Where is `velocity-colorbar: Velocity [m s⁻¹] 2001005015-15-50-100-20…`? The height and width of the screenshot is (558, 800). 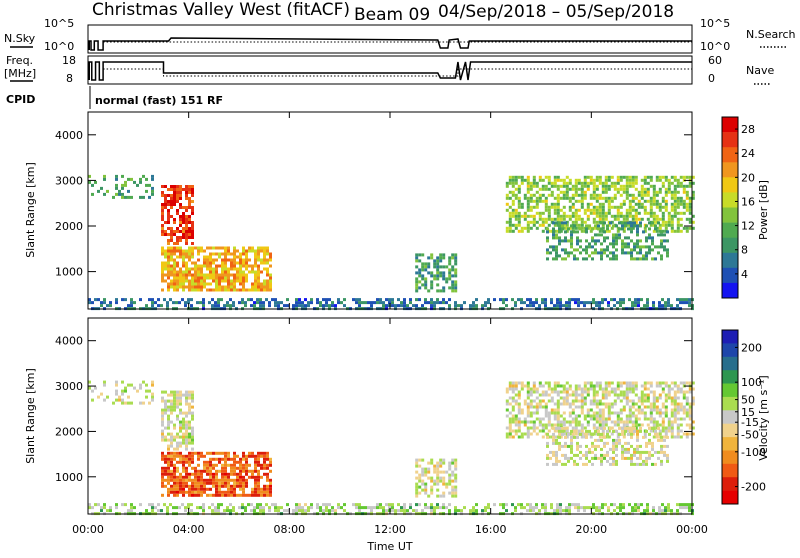 velocity-colorbar: Velocity [m s⁻¹] 2001005015-15-50-100-20… is located at coordinates (745, 417).